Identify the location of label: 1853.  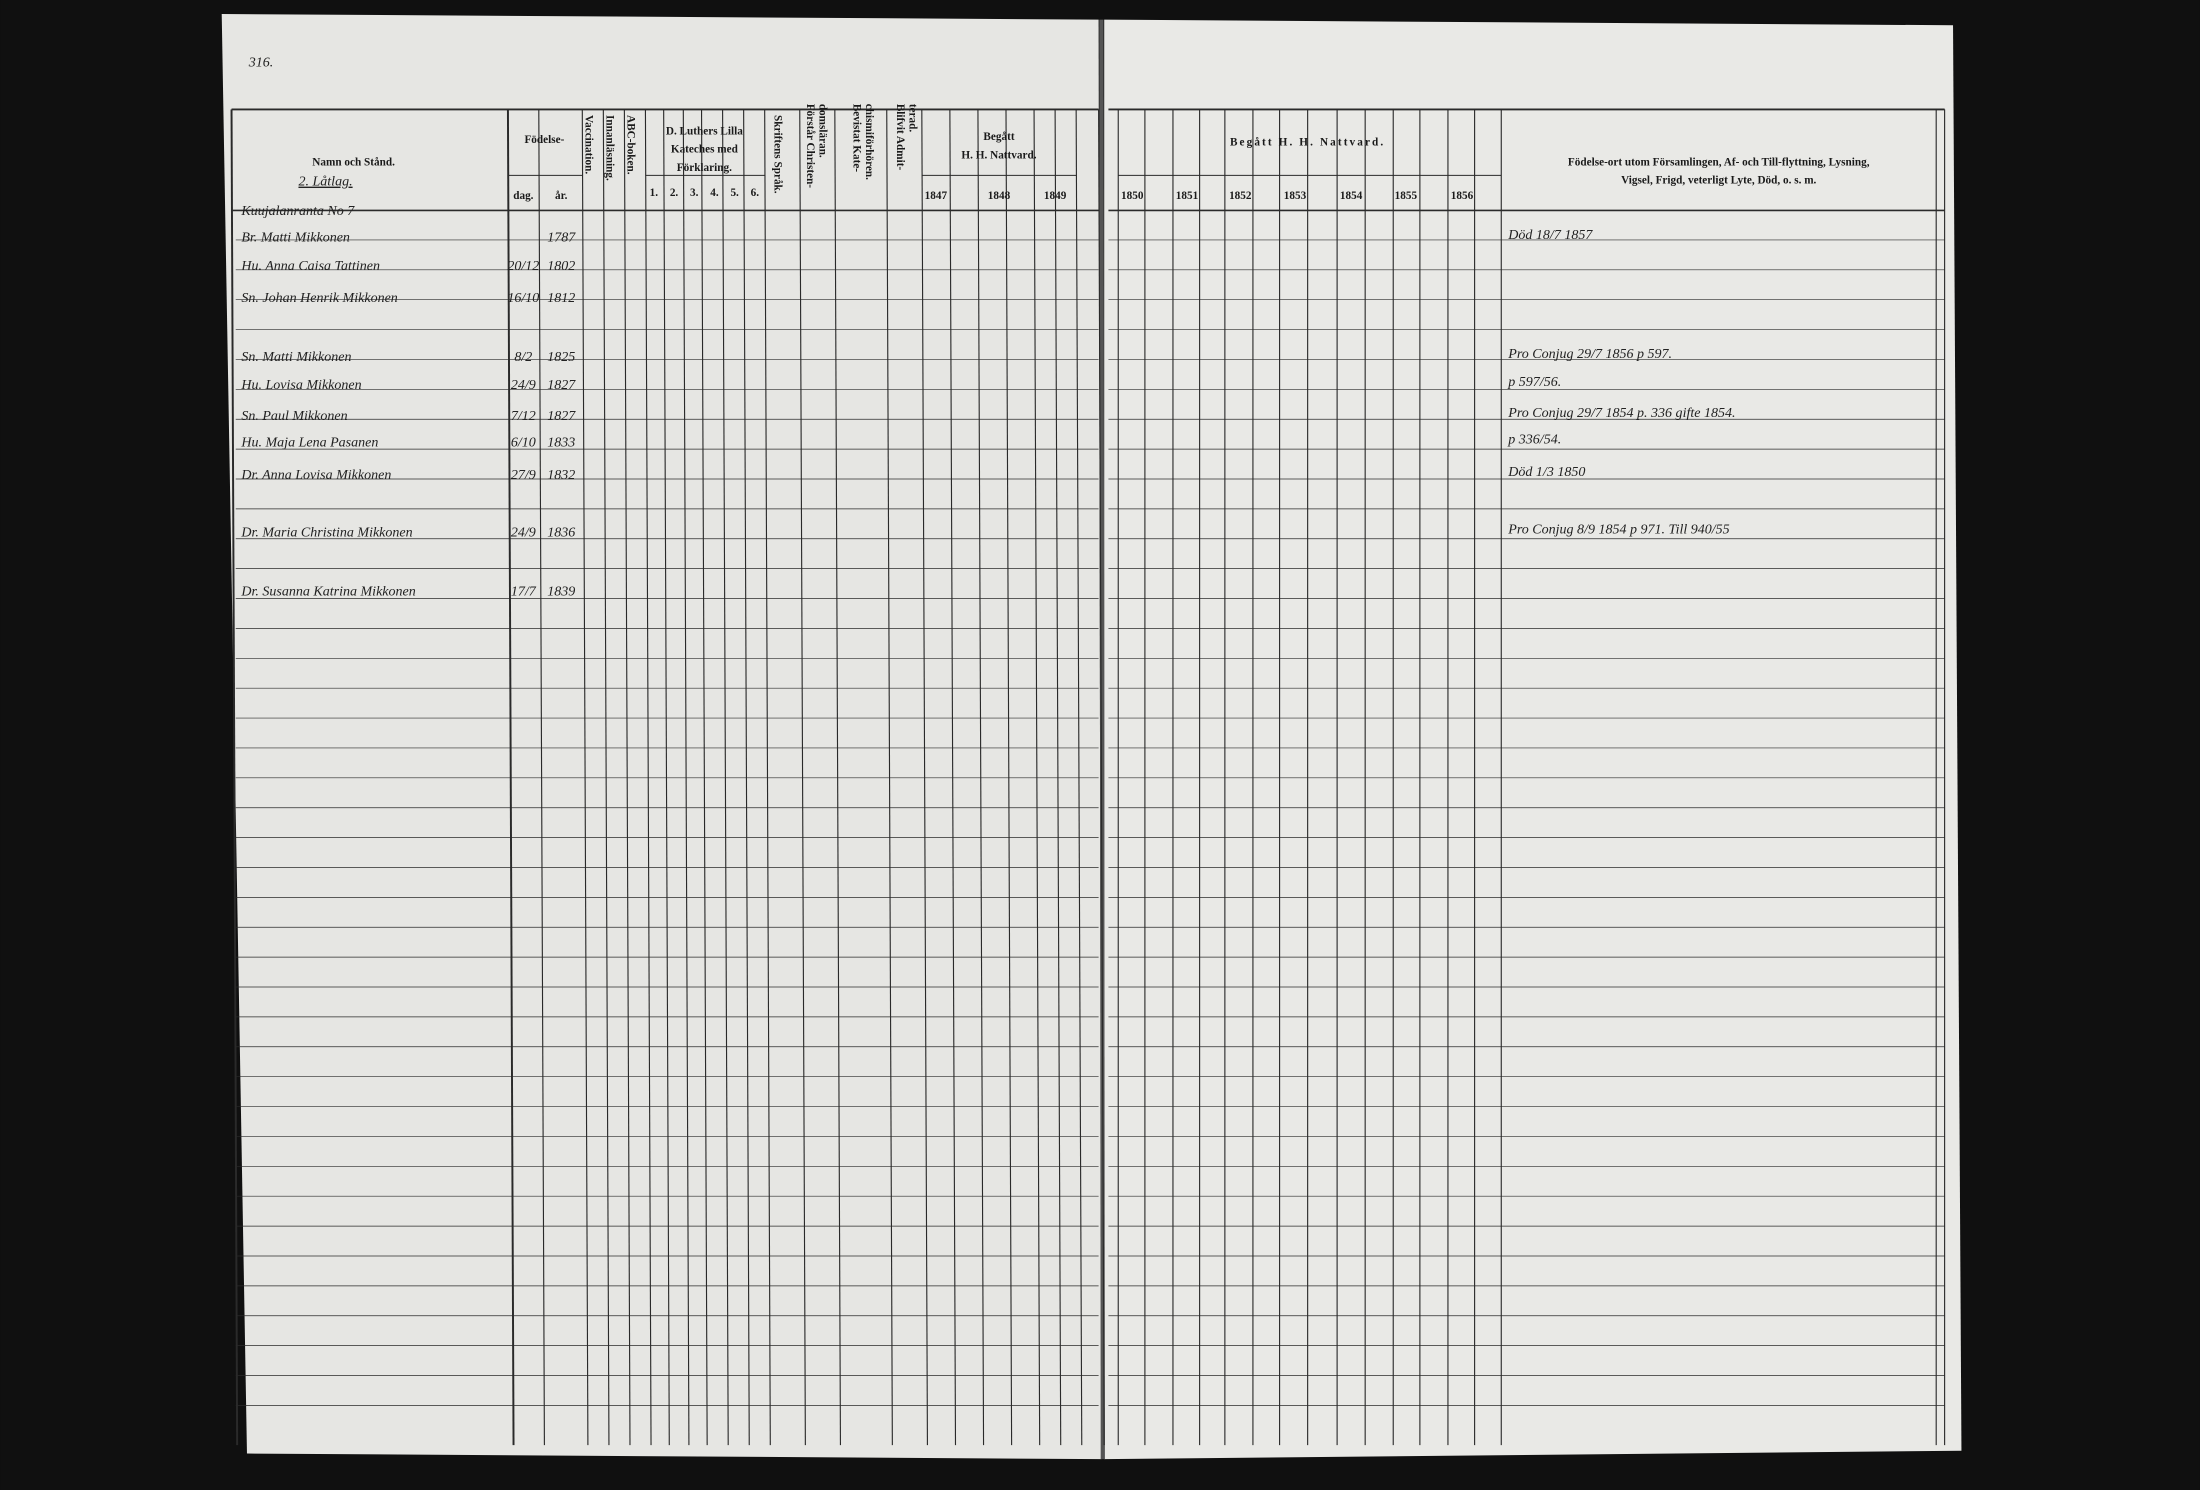
(1295, 196).